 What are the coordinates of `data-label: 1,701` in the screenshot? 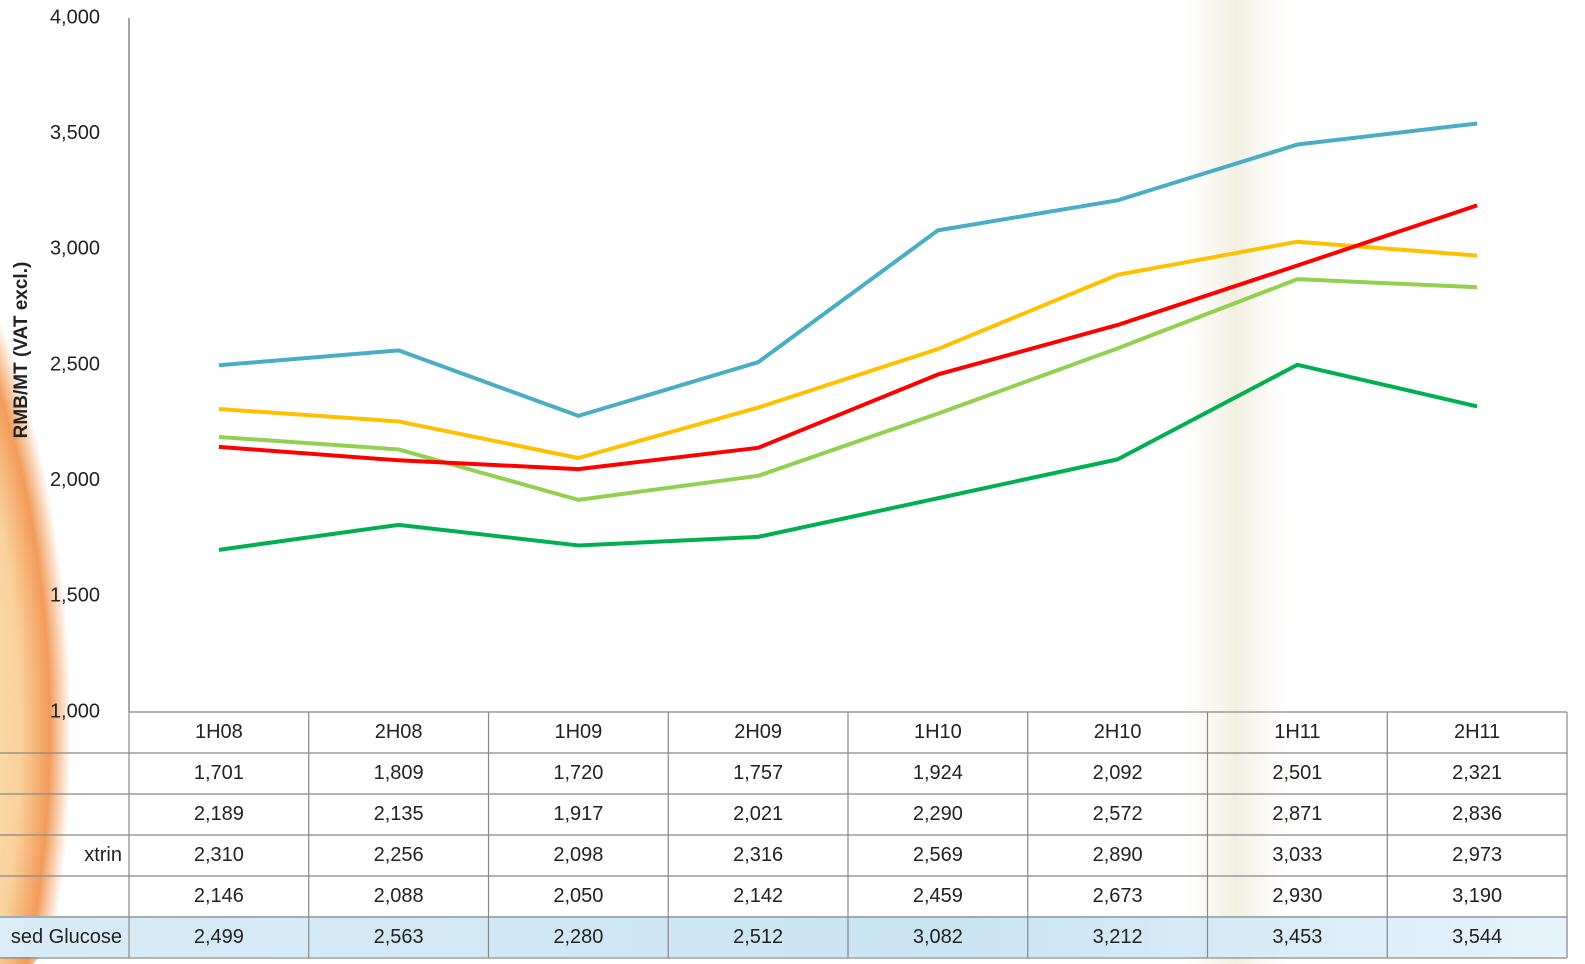 It's located at (219, 773).